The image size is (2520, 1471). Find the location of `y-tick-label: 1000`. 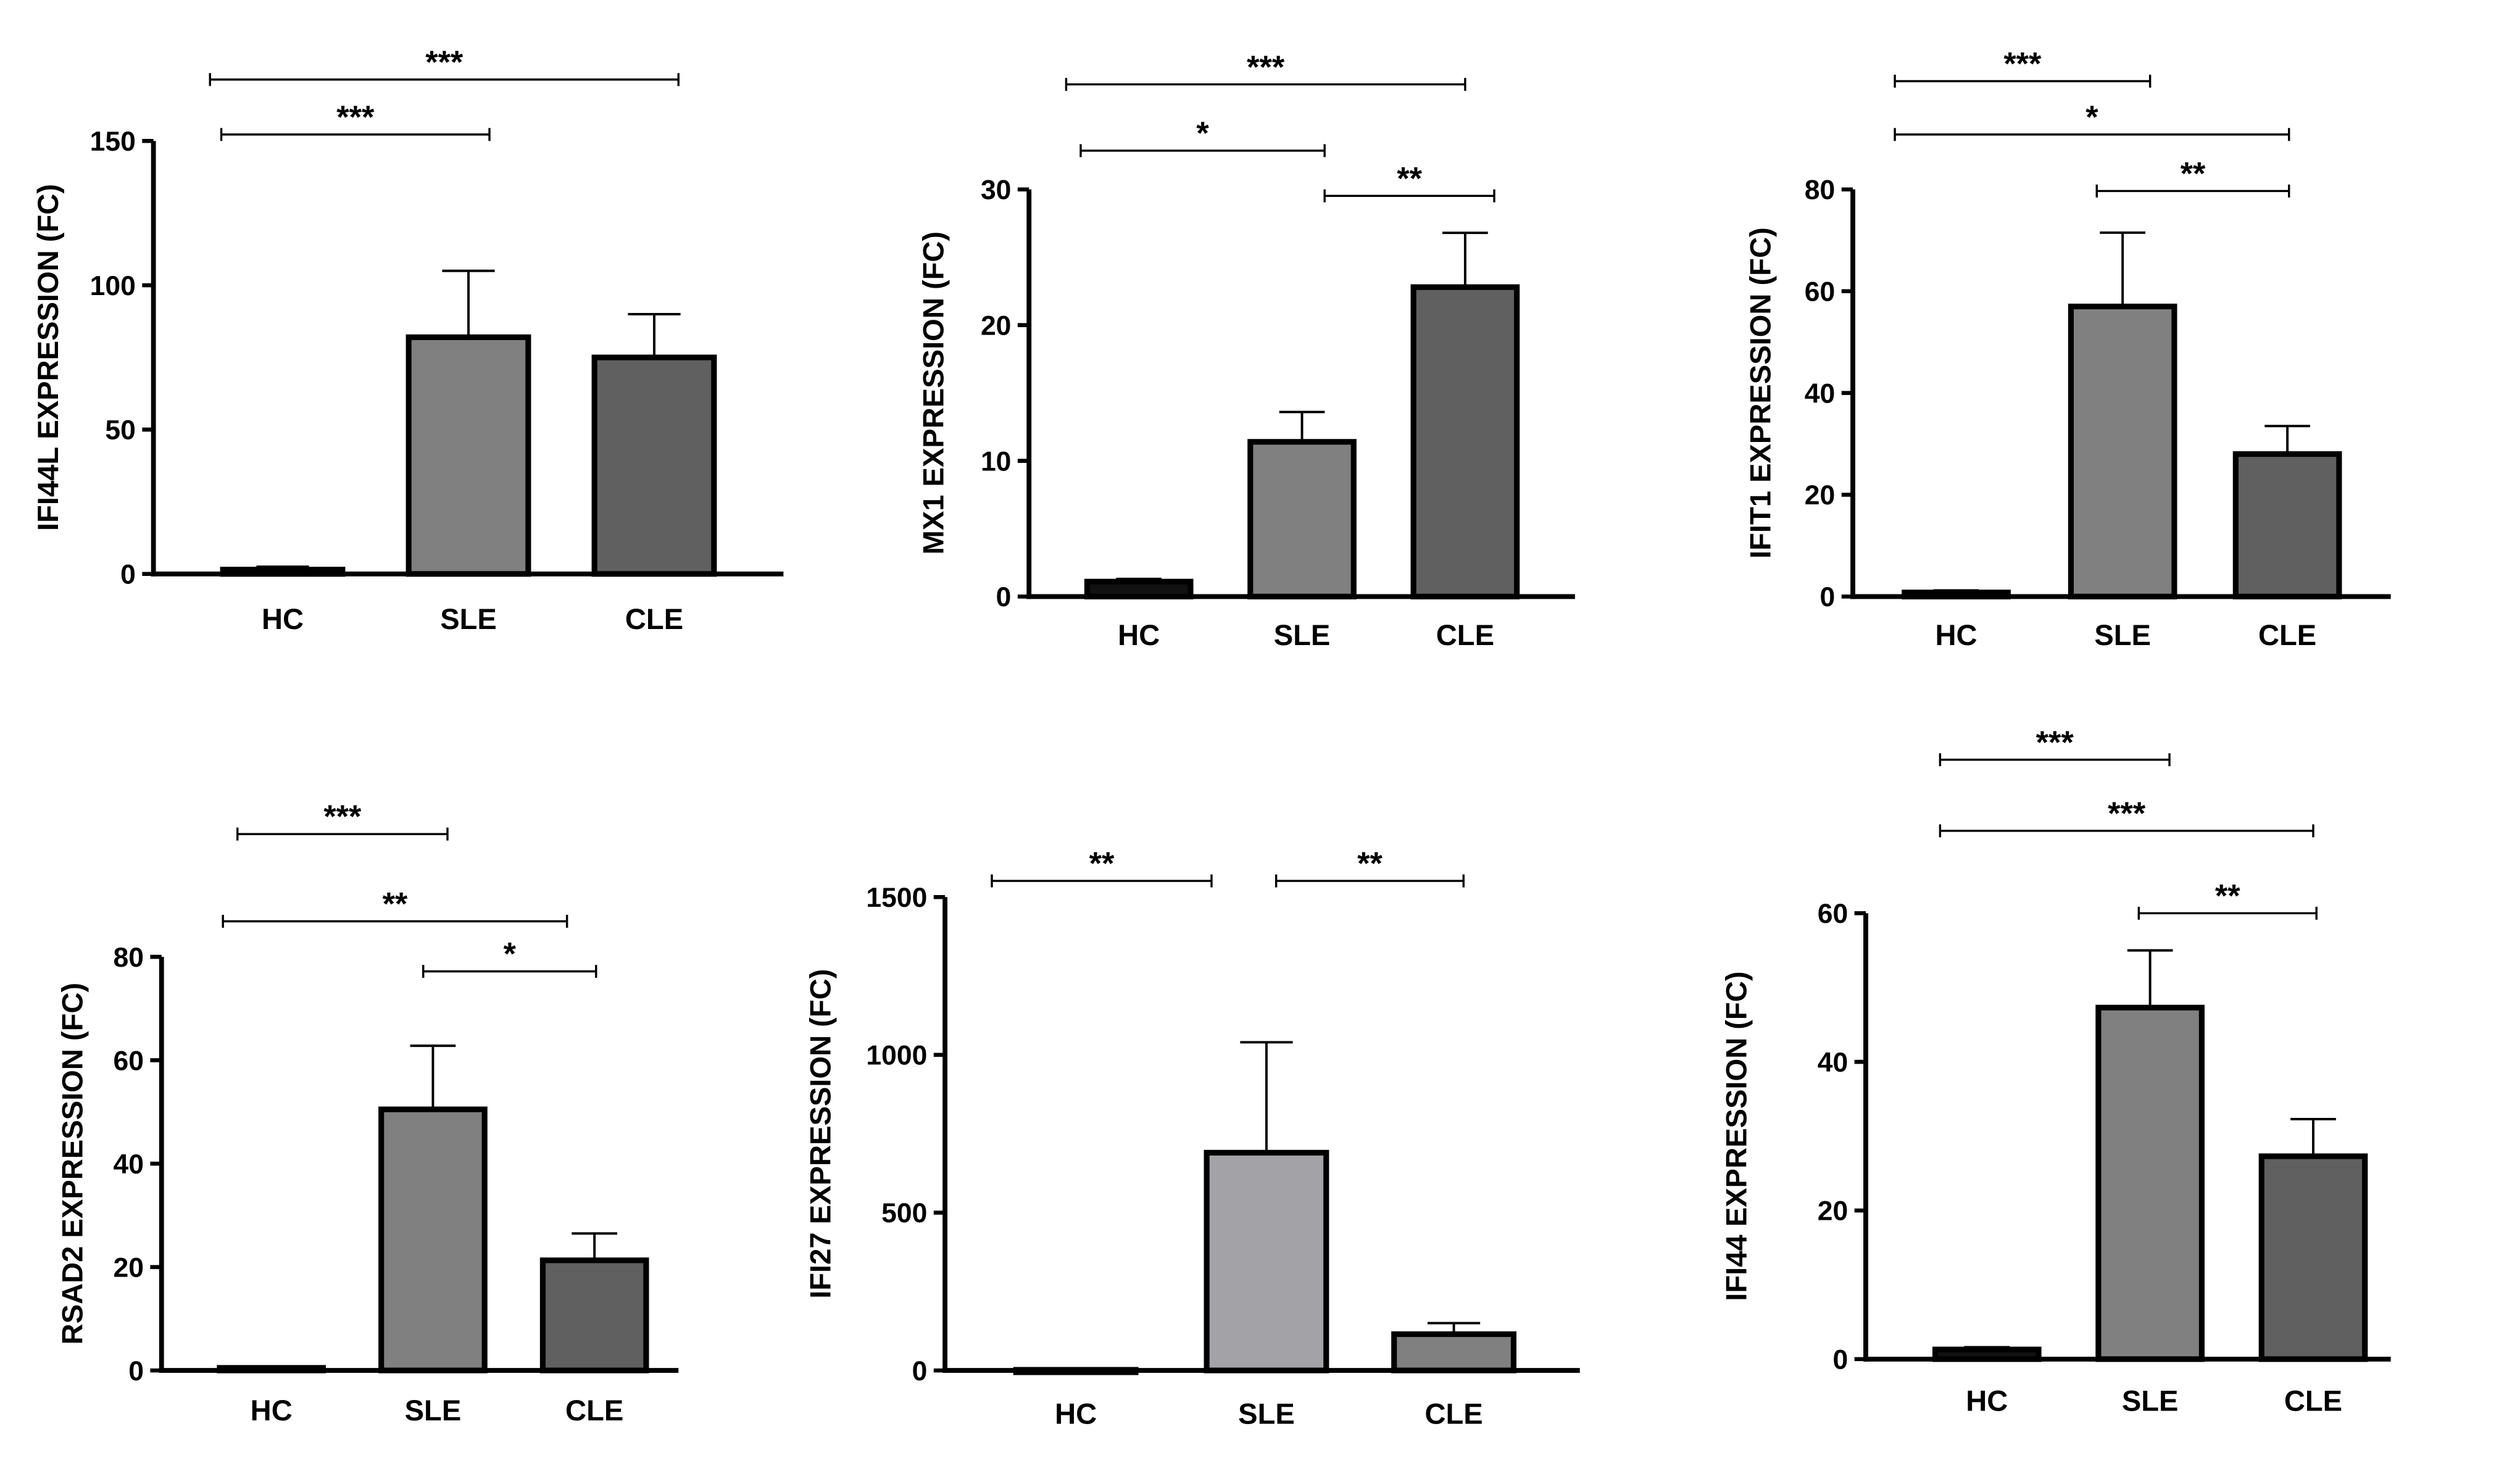

y-tick-label: 1000 is located at coordinates (896, 1056).